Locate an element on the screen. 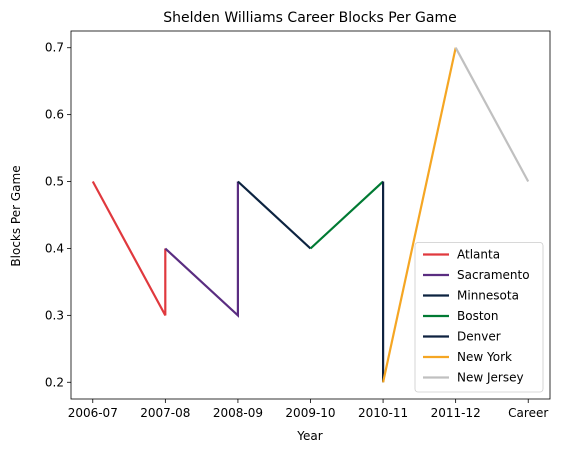 The height and width of the screenshot is (453, 570). y-tick-label: 0.3 is located at coordinates (54, 315).